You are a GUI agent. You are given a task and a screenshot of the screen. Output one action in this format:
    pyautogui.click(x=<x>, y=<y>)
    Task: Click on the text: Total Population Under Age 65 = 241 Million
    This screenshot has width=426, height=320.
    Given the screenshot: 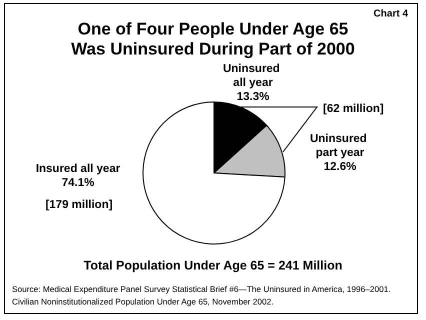 What is the action you would take?
    pyautogui.click(x=213, y=265)
    